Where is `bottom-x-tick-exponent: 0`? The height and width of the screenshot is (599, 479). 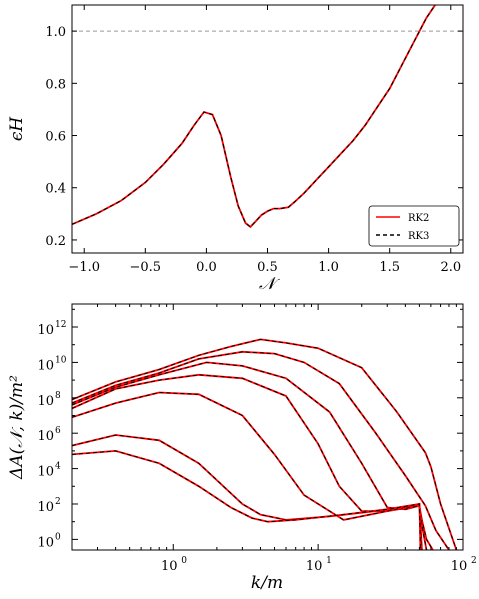 bottom-x-tick-exponent: 0 is located at coordinates (184, 561).